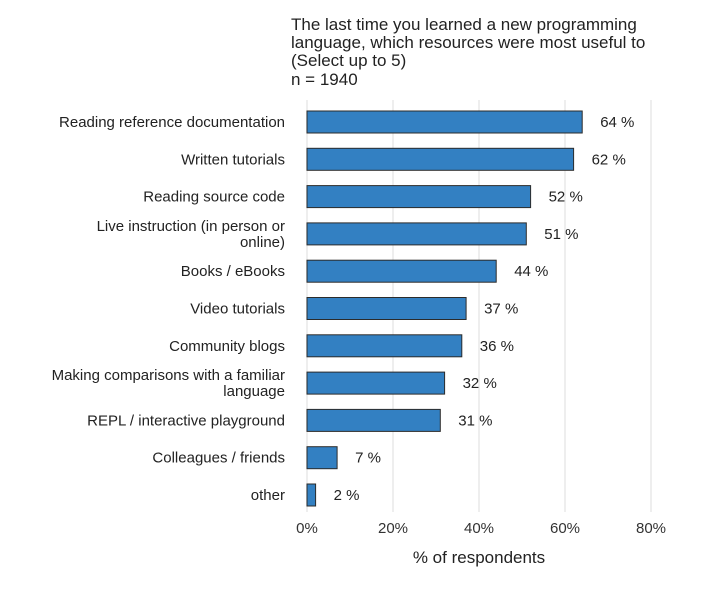 This screenshot has height=593, width=706. Describe the element at coordinates (324, 79) in the screenshot. I see `sample-size-label: n = 1940` at that location.